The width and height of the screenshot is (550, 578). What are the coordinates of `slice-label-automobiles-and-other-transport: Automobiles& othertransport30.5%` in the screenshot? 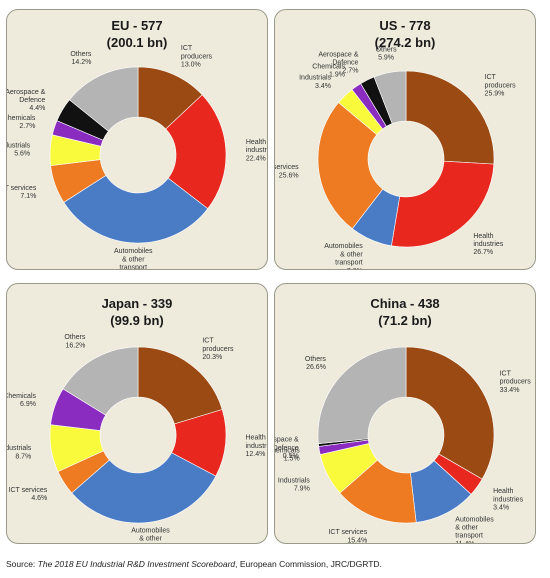 It's located at (133, 259).